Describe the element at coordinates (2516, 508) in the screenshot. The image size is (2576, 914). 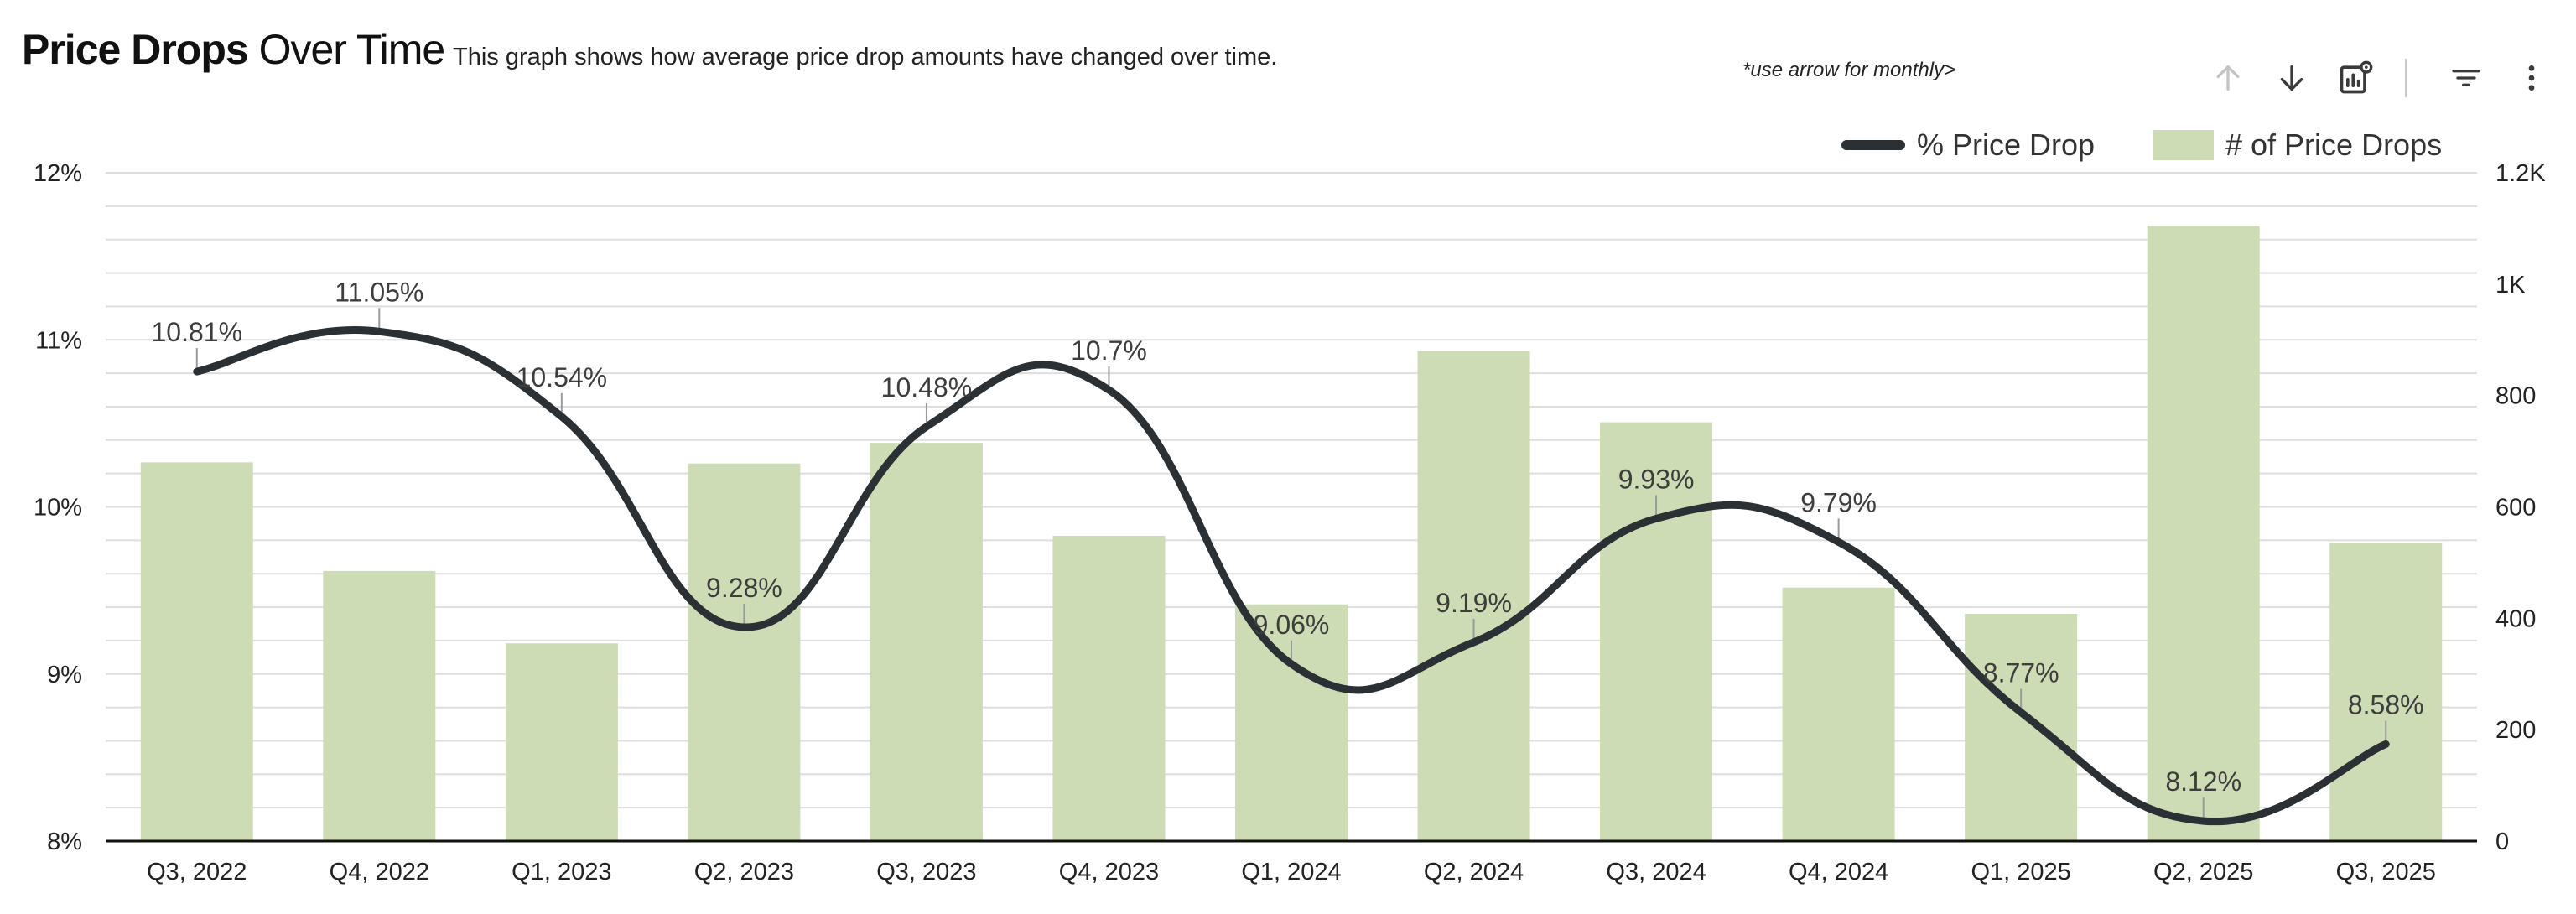
I see `y-right-tick-label: 600` at that location.